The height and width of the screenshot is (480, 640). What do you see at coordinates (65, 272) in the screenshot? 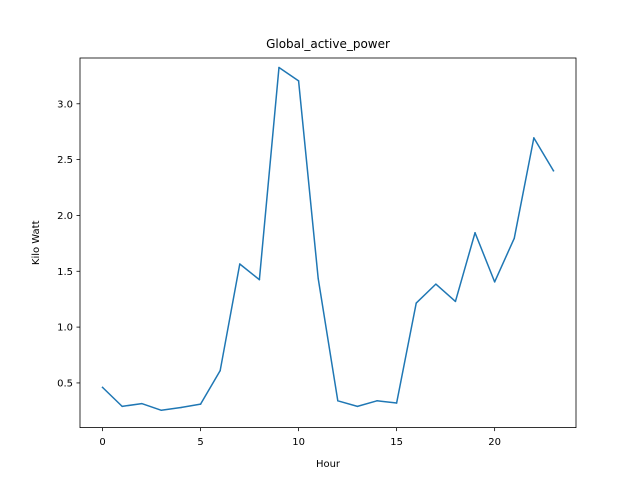
I see `y-tick-label: 1.5` at bounding box center [65, 272].